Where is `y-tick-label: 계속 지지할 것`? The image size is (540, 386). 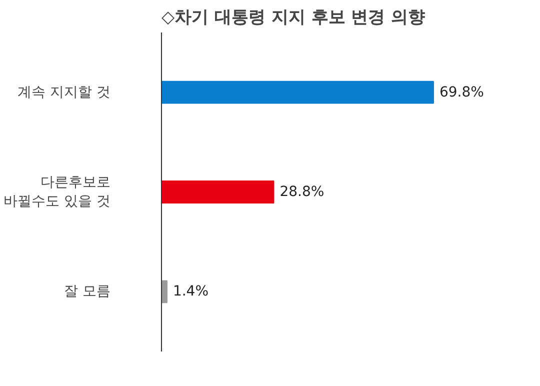
y-tick-label: 계속 지지할 것 is located at coordinates (64, 92).